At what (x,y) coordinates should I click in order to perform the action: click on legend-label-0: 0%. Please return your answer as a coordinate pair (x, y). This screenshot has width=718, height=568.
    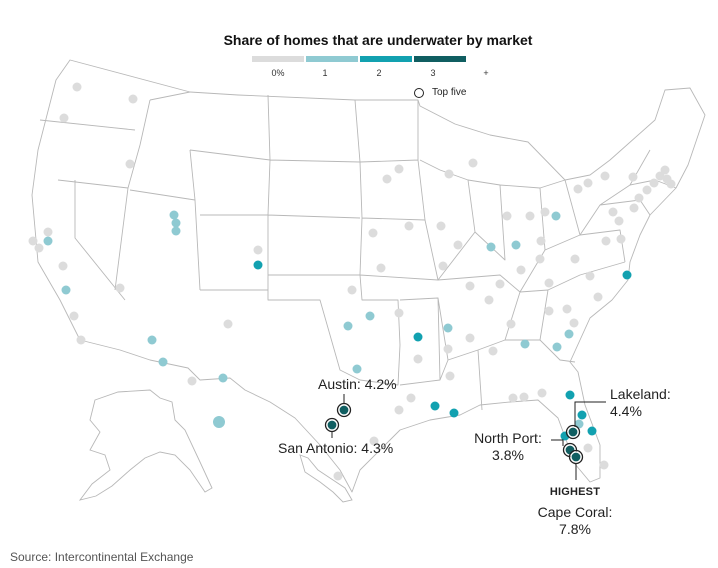
    Looking at the image, I should click on (278, 73).